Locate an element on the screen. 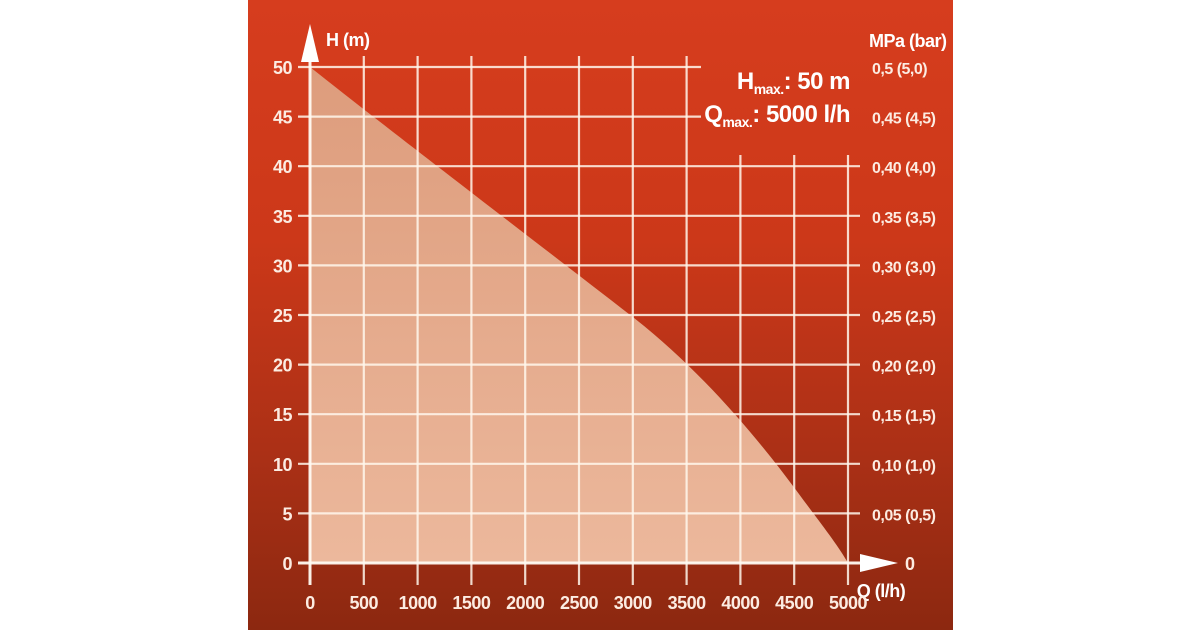 Image resolution: width=1200 pixels, height=630 pixels. h-tick-15: 15 is located at coordinates (283, 415).